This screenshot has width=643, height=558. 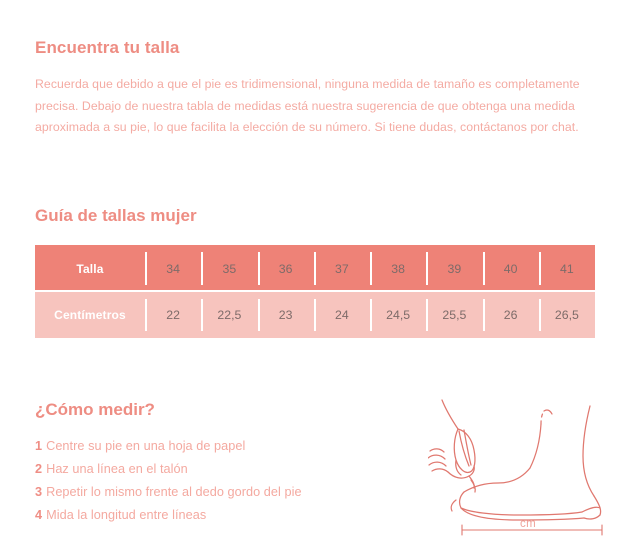 I want to click on table-cell: 38, so click(x=398, y=269).